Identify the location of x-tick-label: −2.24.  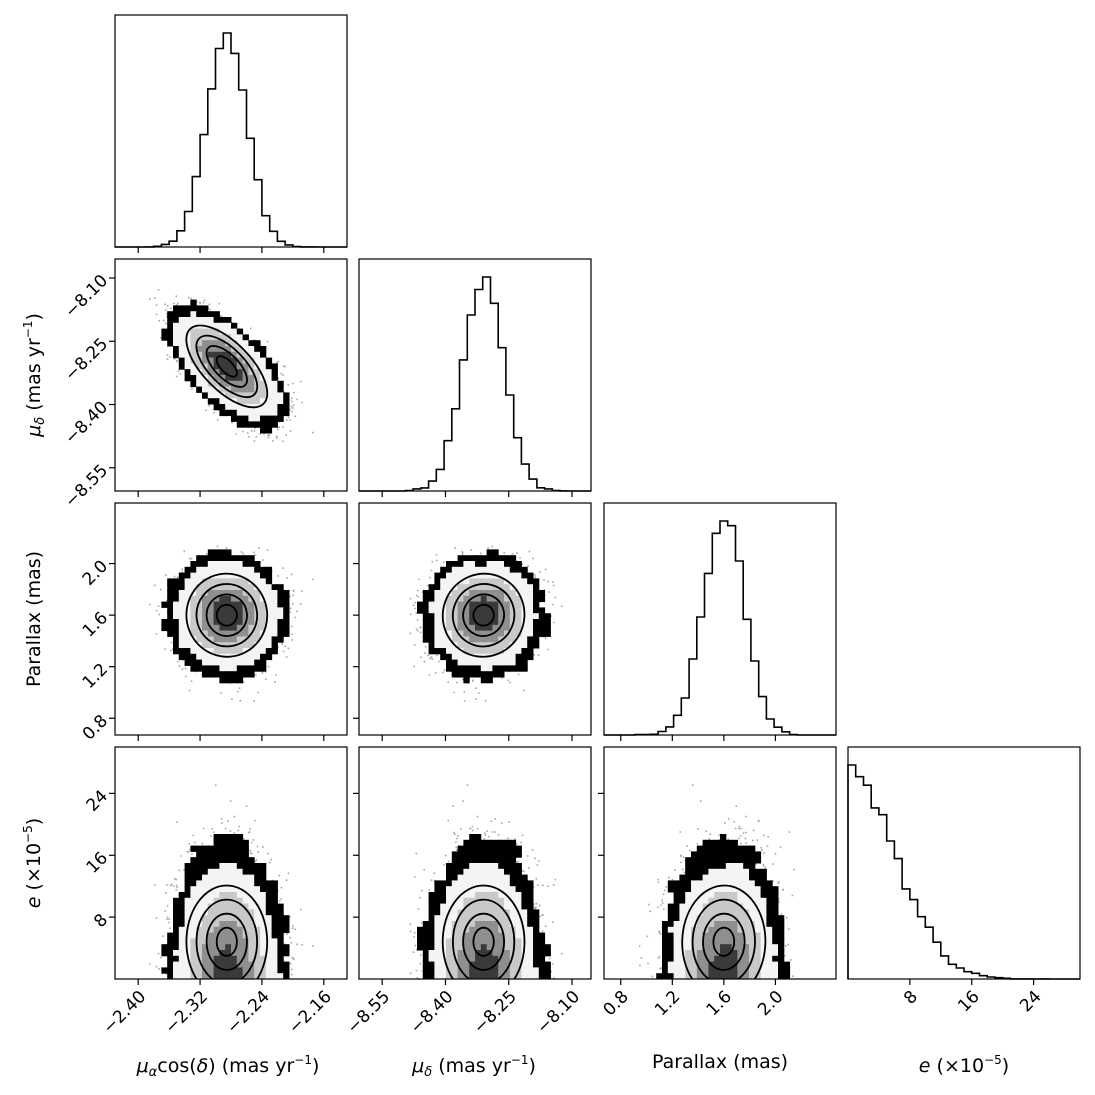
(248, 1012).